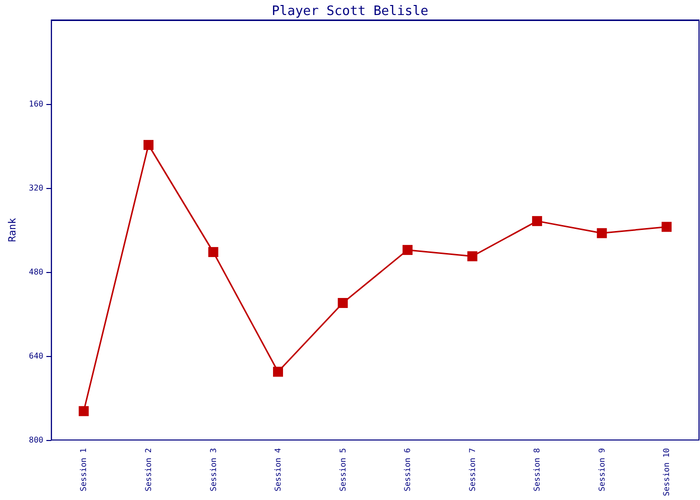 This screenshot has height=500, width=700. Describe the element at coordinates (36, 272) in the screenshot. I see `y-tick-label: 480` at that location.